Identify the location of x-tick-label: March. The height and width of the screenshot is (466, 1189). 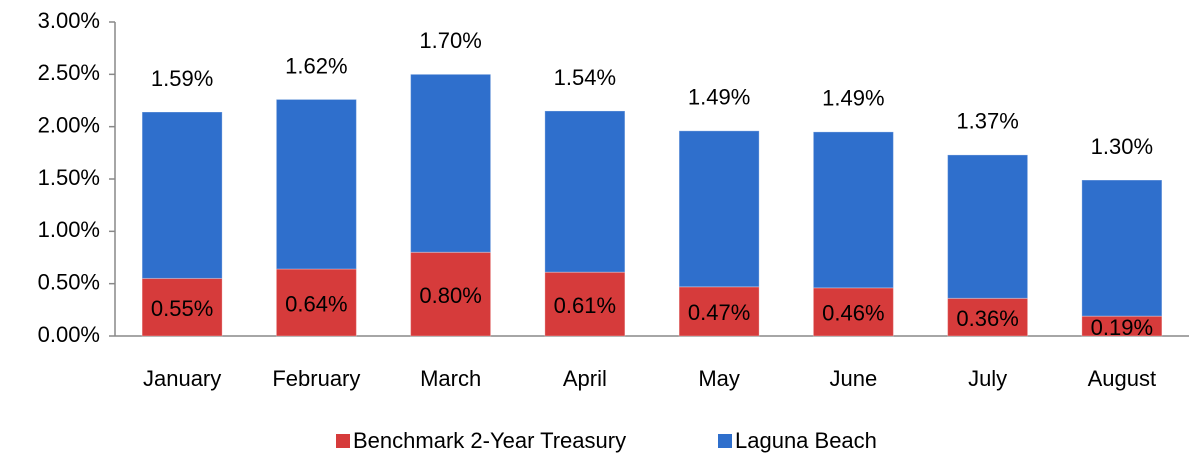
(450, 378).